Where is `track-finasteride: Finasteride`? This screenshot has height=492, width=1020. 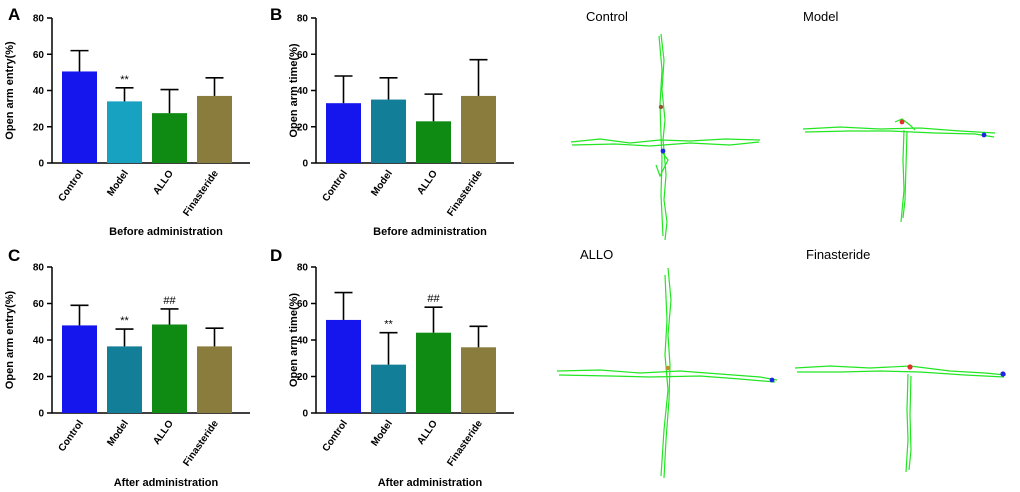 track-finasteride: Finasteride is located at coordinates (900, 360).